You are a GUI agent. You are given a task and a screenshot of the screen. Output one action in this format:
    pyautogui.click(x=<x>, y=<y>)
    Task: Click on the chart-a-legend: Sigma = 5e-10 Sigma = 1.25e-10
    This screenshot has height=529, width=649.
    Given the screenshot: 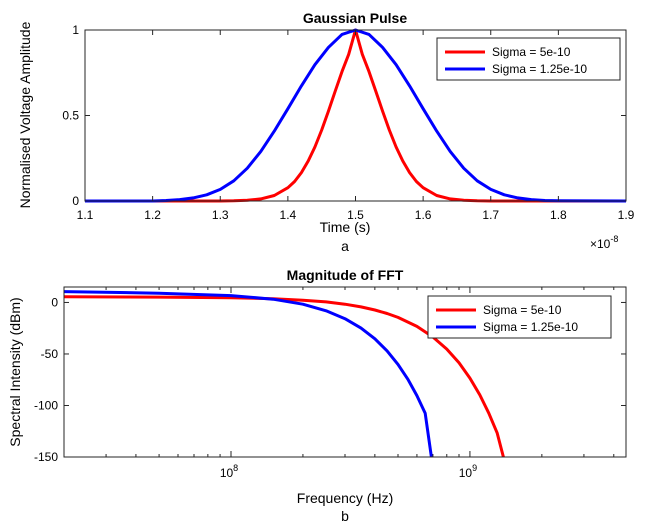 What is the action you would take?
    pyautogui.click(x=528, y=59)
    